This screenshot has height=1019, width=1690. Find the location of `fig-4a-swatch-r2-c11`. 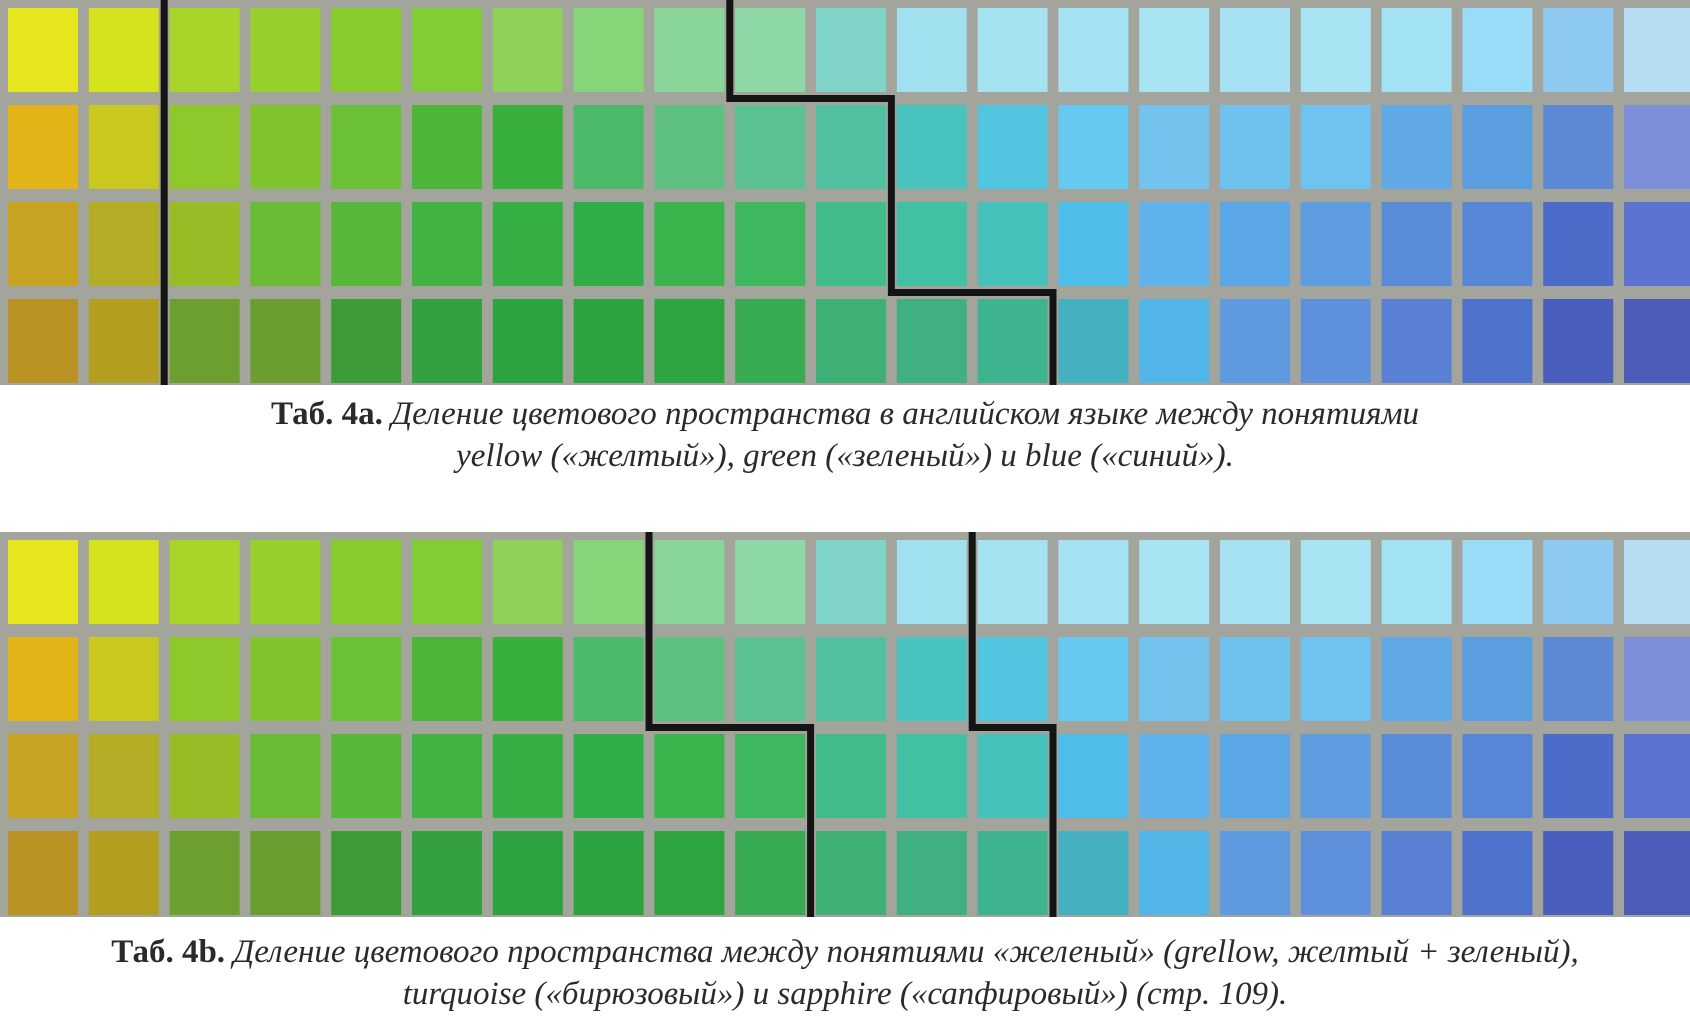

fig-4a-swatch-r2-c11 is located at coordinates (851, 147).